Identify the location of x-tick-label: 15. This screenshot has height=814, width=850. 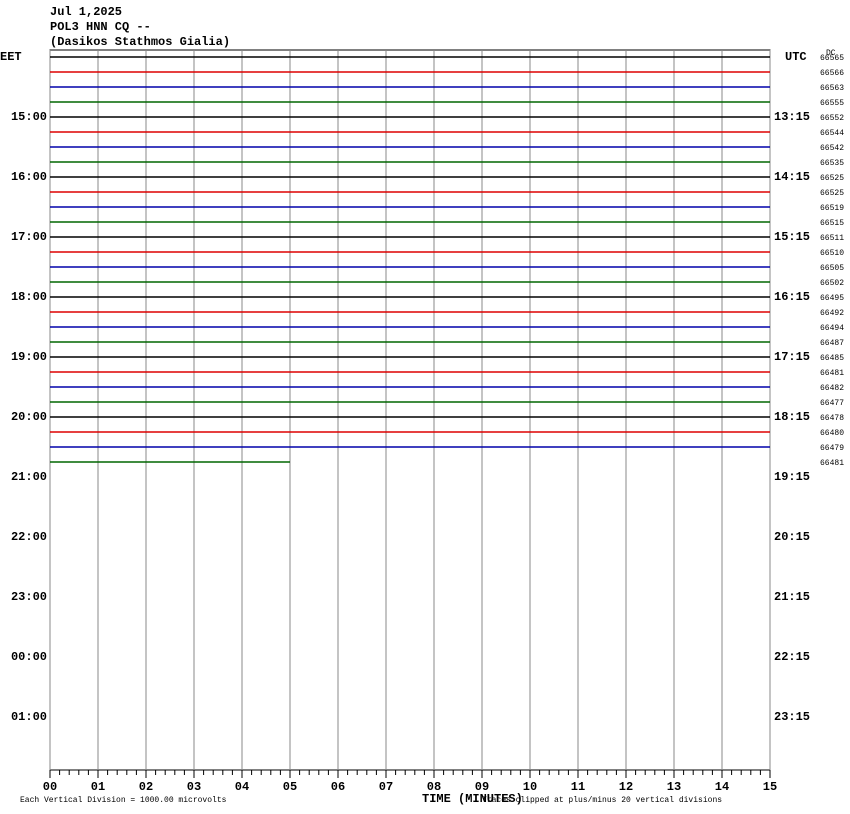
(770, 787).